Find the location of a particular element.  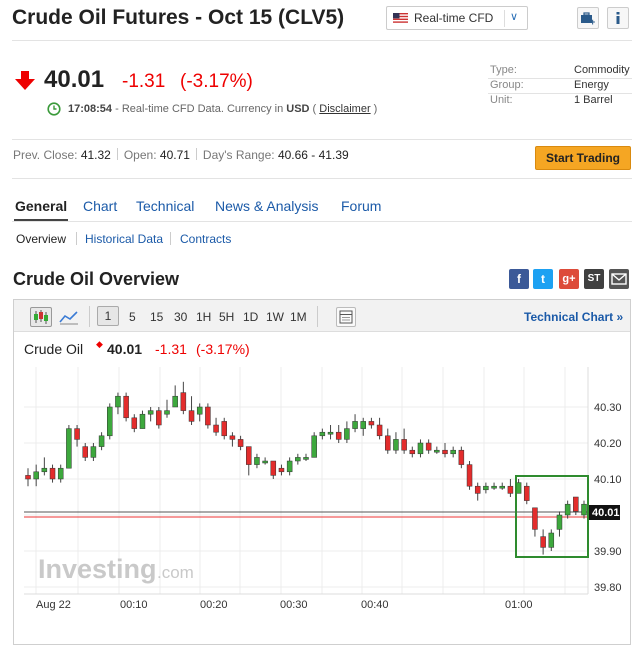

add-to-portfolio-button: + is located at coordinates (588, 18).